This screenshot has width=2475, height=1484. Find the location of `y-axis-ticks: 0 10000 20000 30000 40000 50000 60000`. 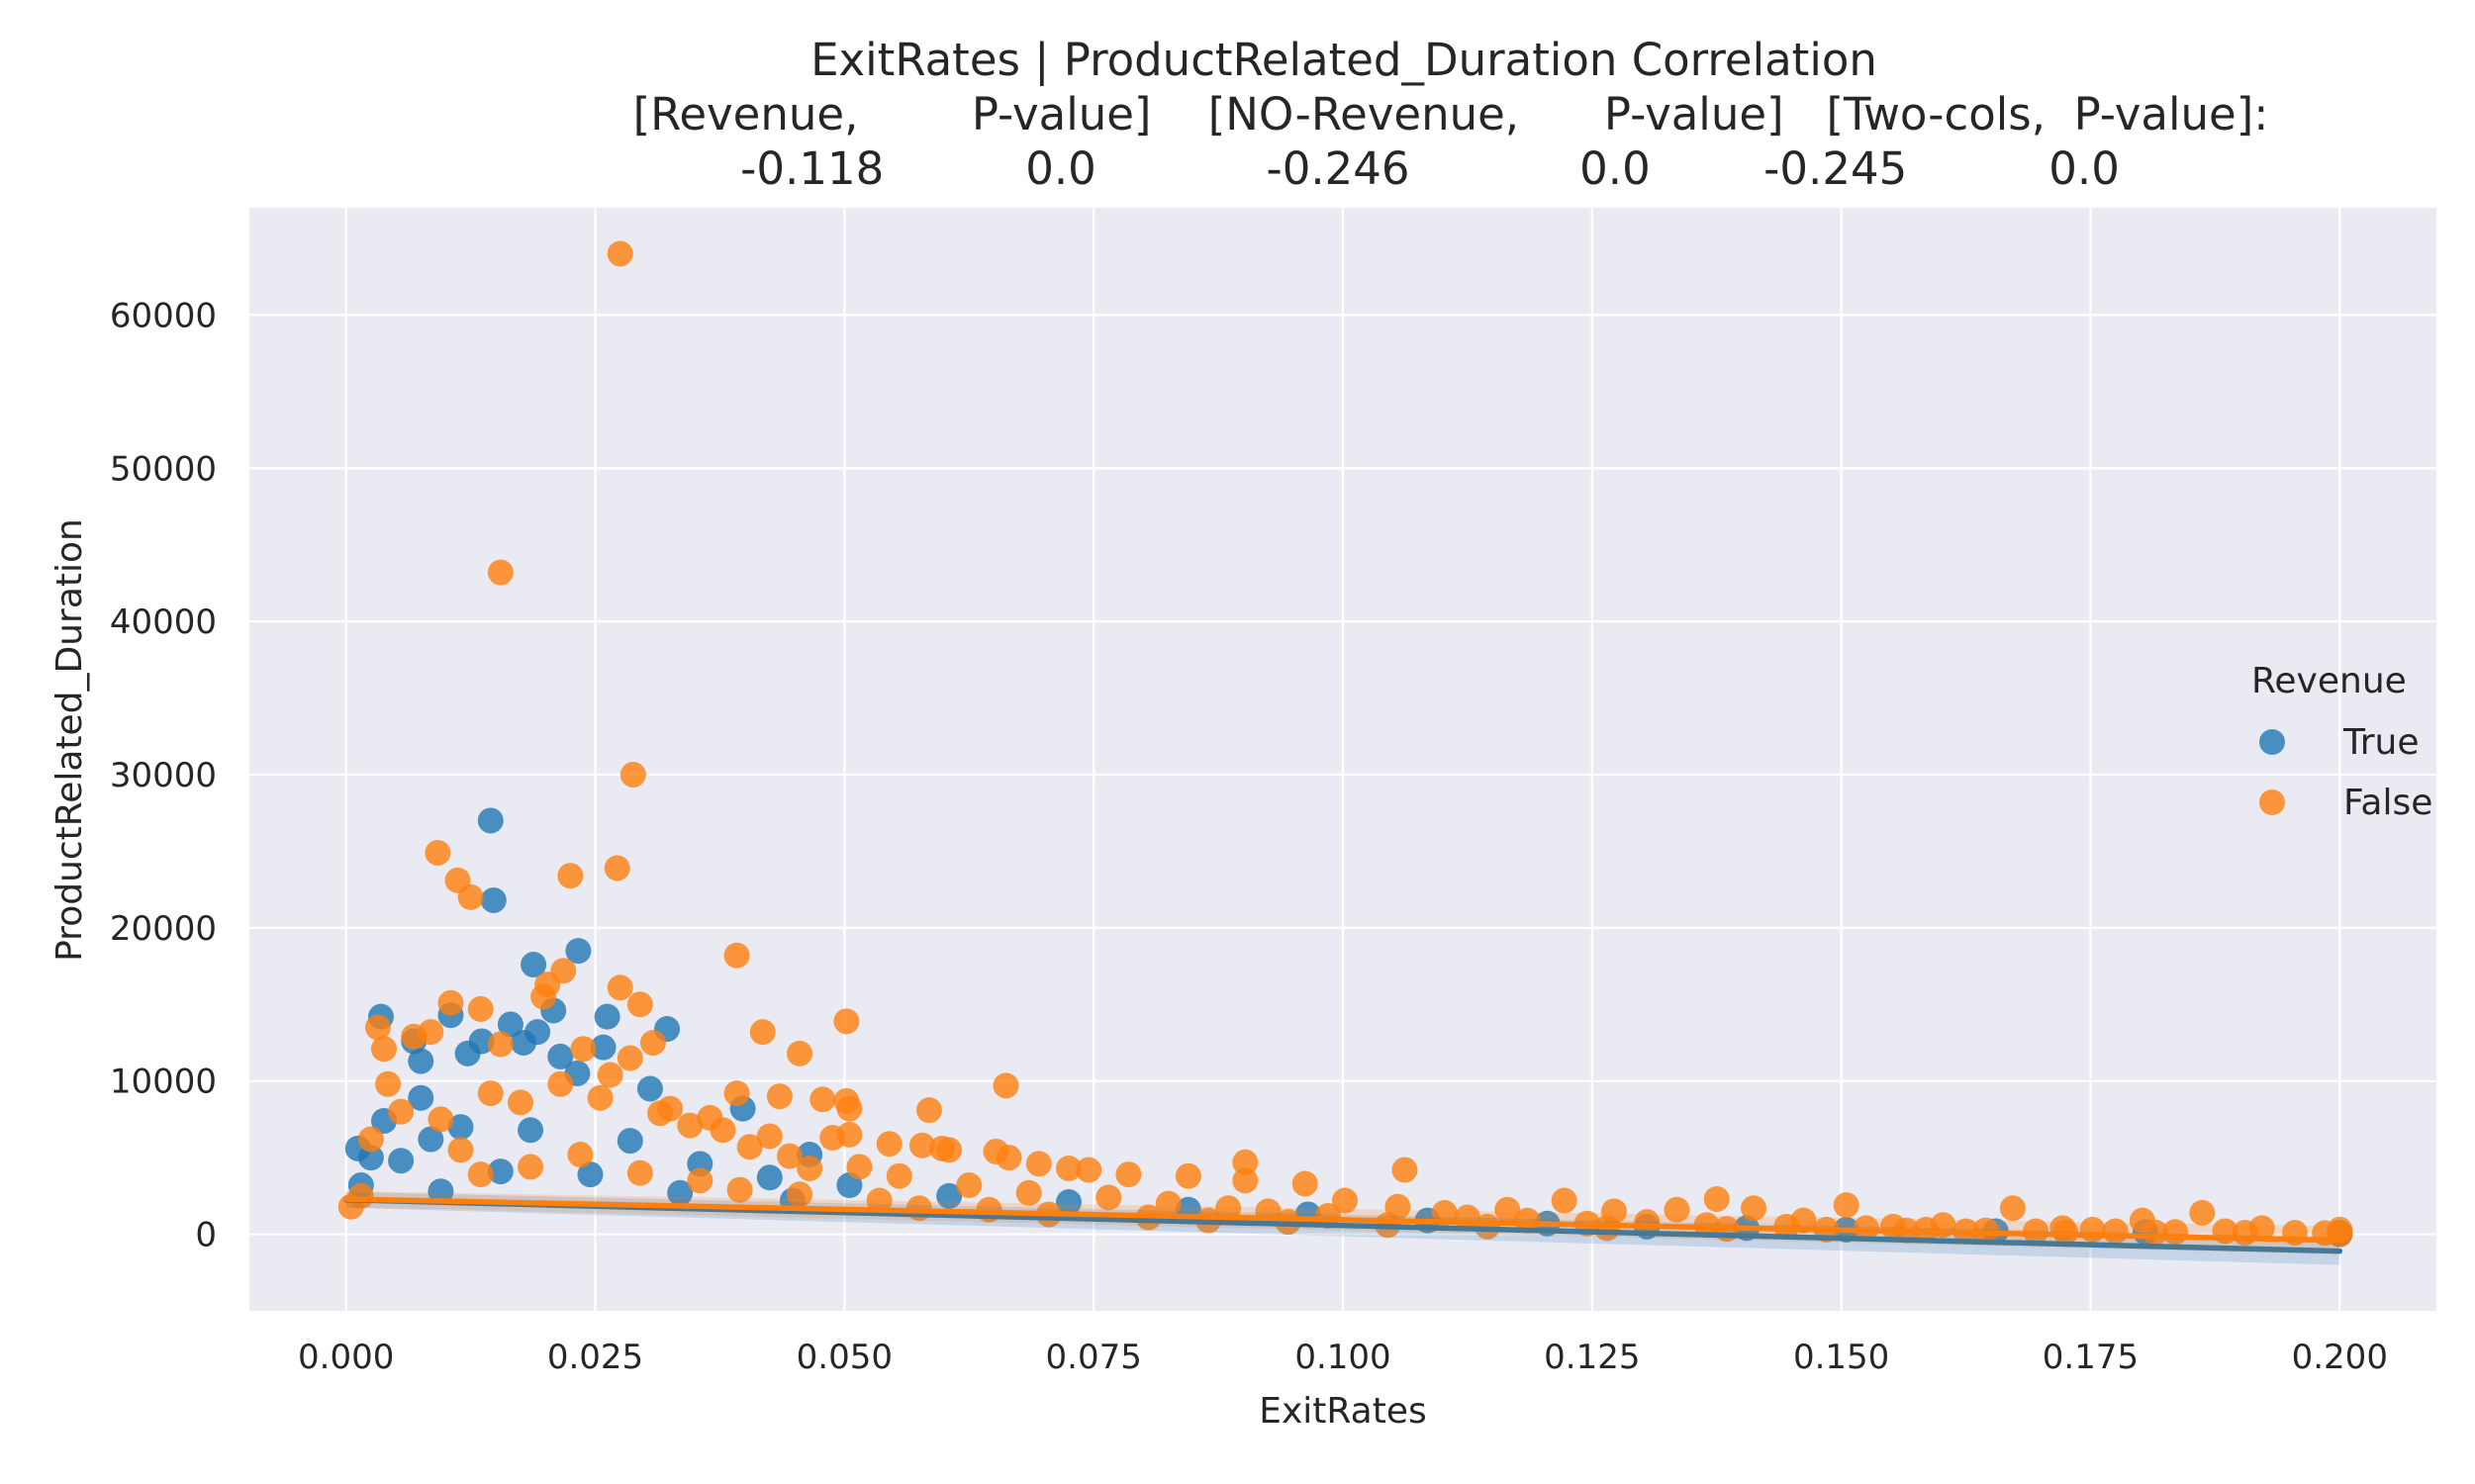

y-axis-ticks: 0 10000 20000 30000 40000 50000 60000 is located at coordinates (163, 775).